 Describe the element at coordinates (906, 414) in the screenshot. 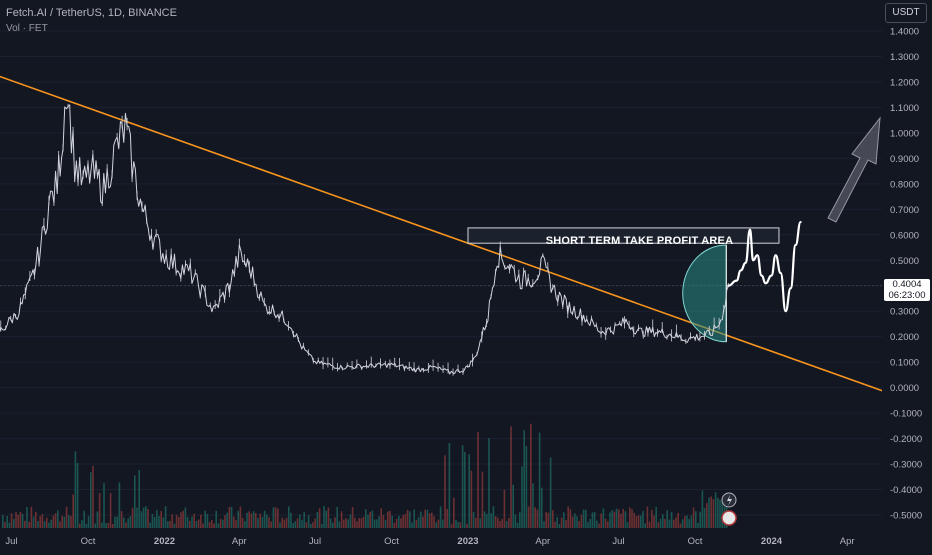

I see `y-tick-label: -0.1000` at that location.